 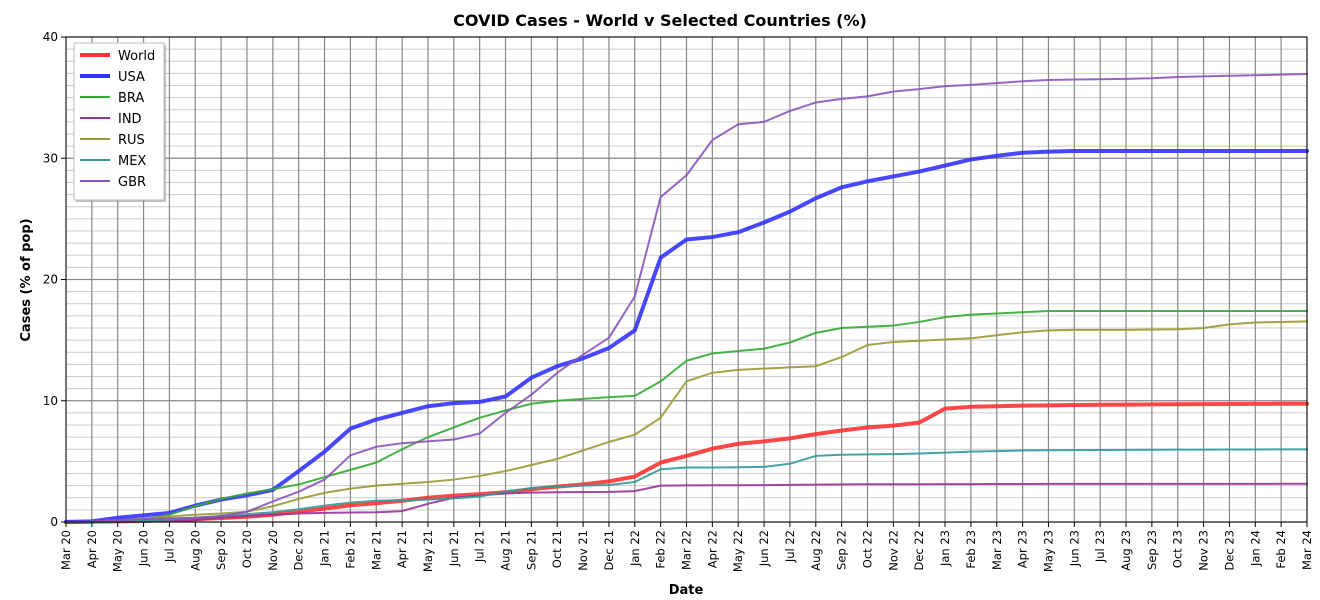 I want to click on legend-box, so click(x=119, y=121).